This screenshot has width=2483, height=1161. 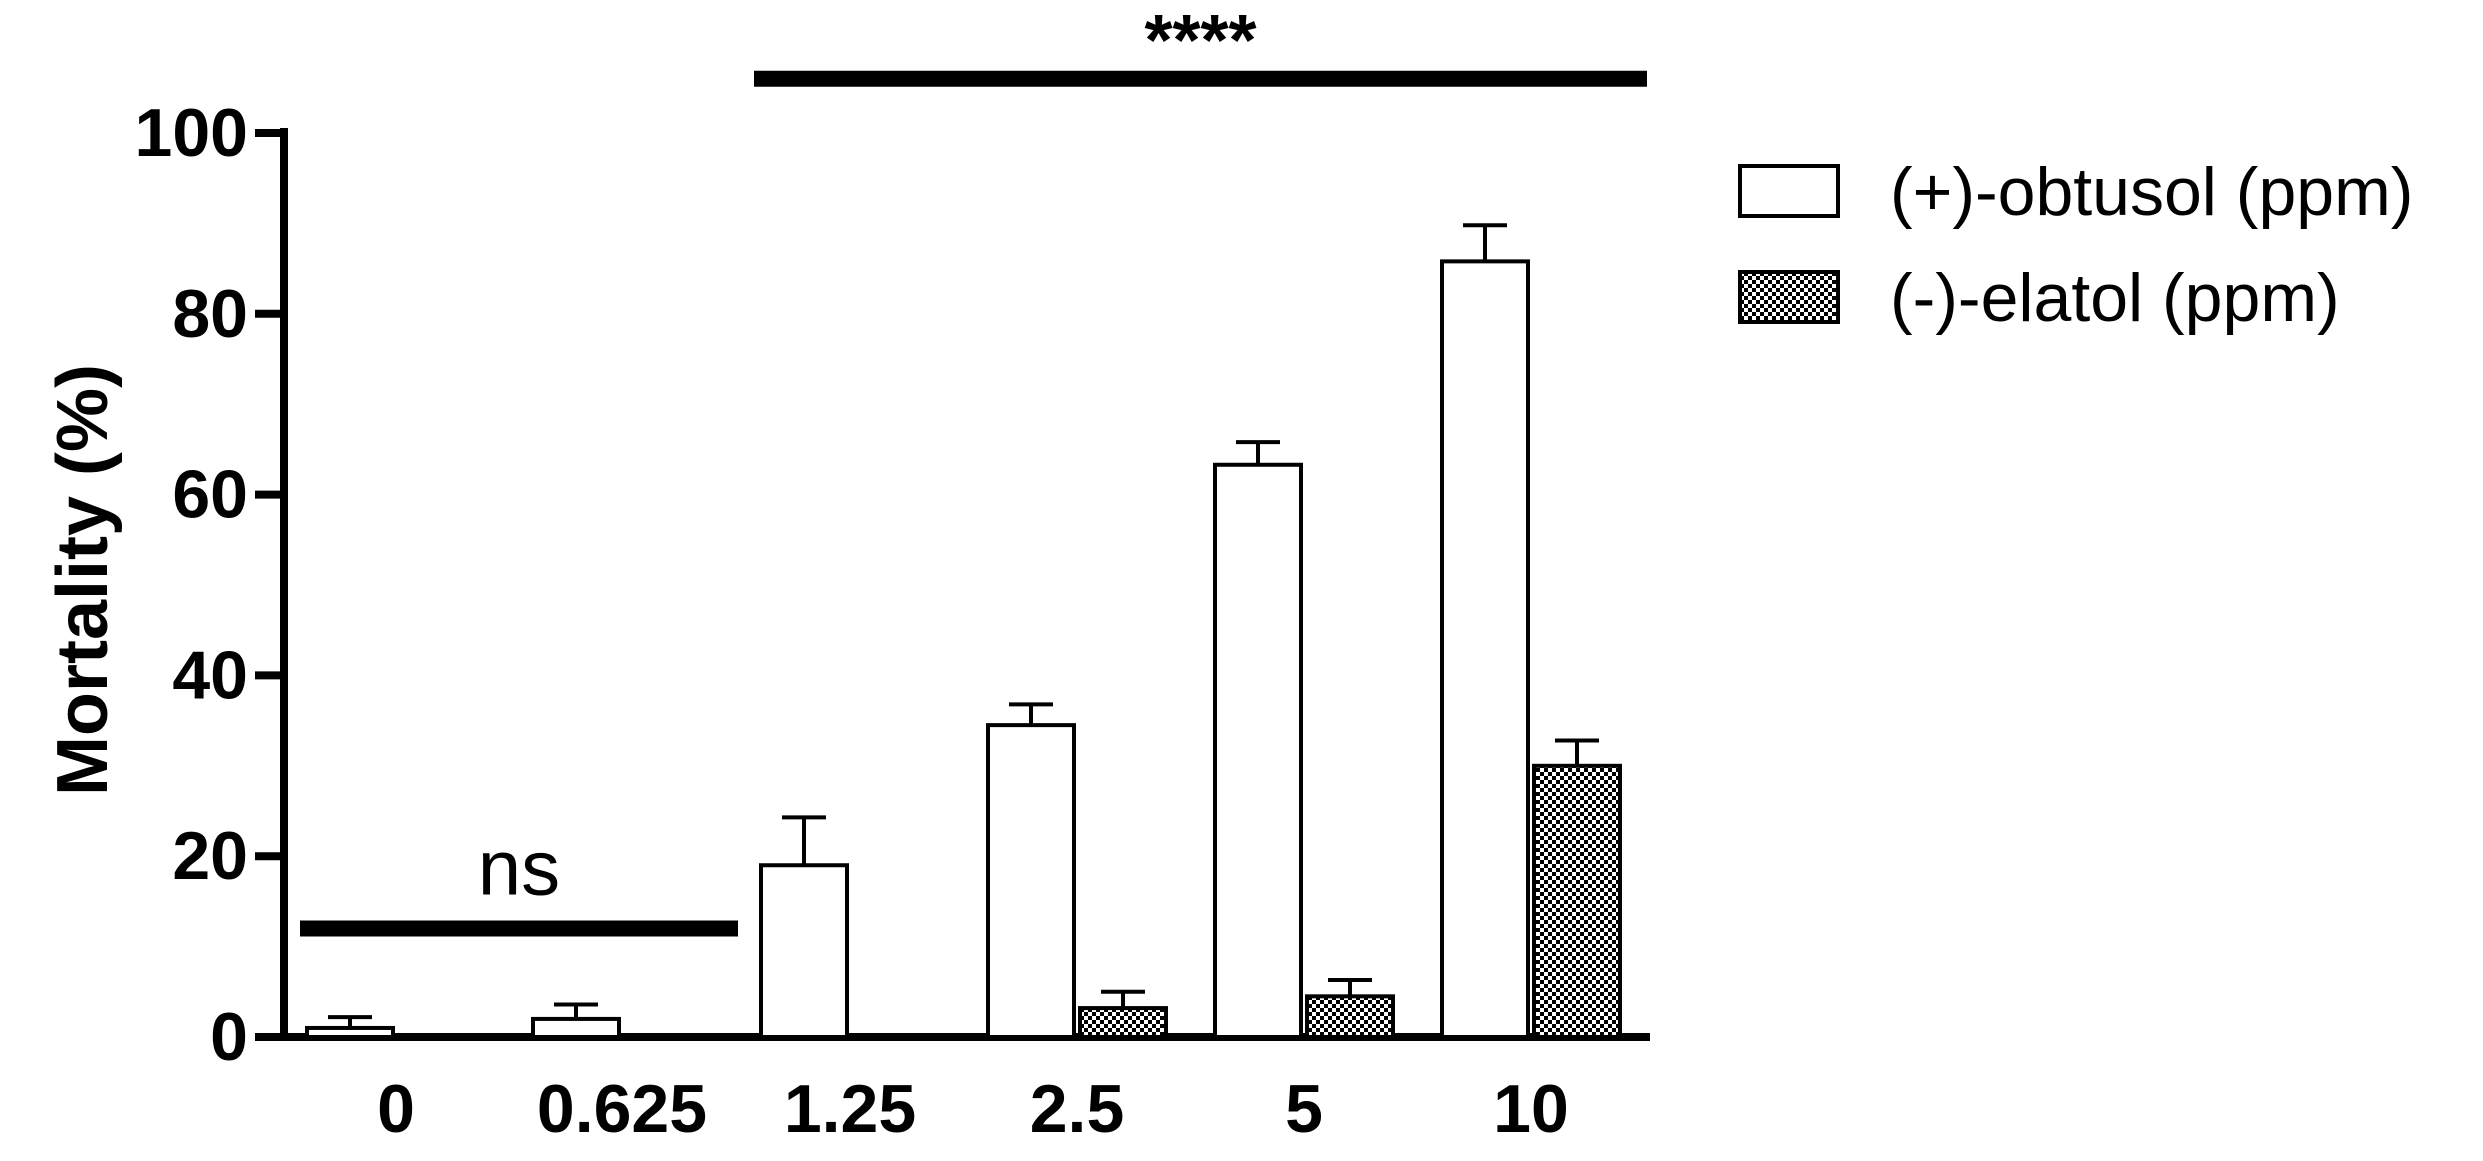 I want to click on y-tick-label: 20, so click(x=210, y=856).